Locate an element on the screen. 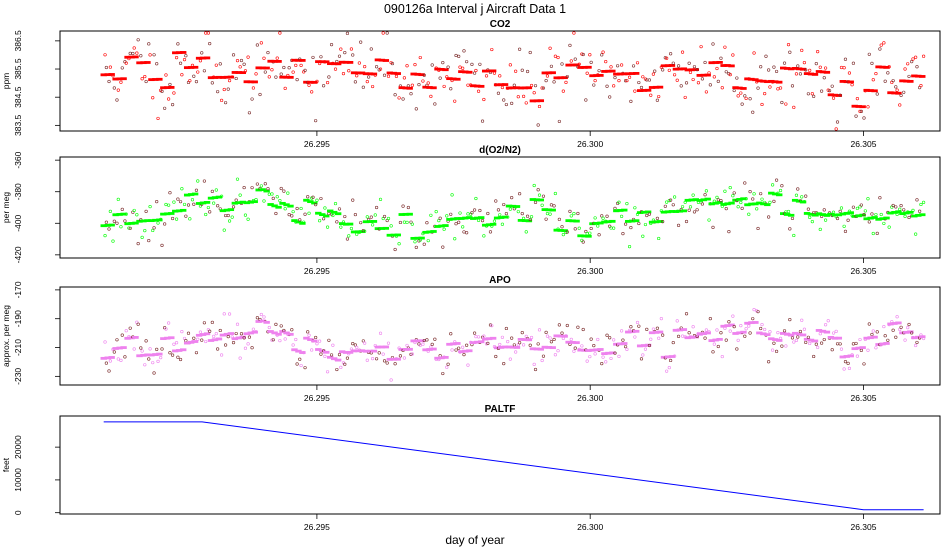 The width and height of the screenshot is (950, 555). x-tick-label-paltf-2: 26.305 is located at coordinates (863, 527).